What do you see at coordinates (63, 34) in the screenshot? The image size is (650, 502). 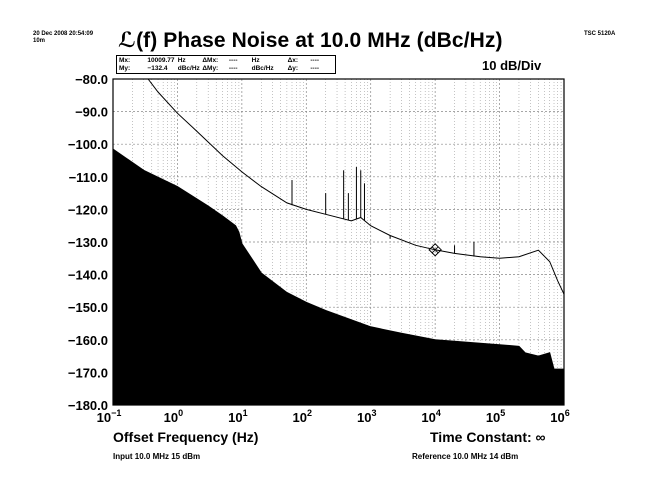 I see `timestamp-date: 20 Dec 2008 20:54:09` at bounding box center [63, 34].